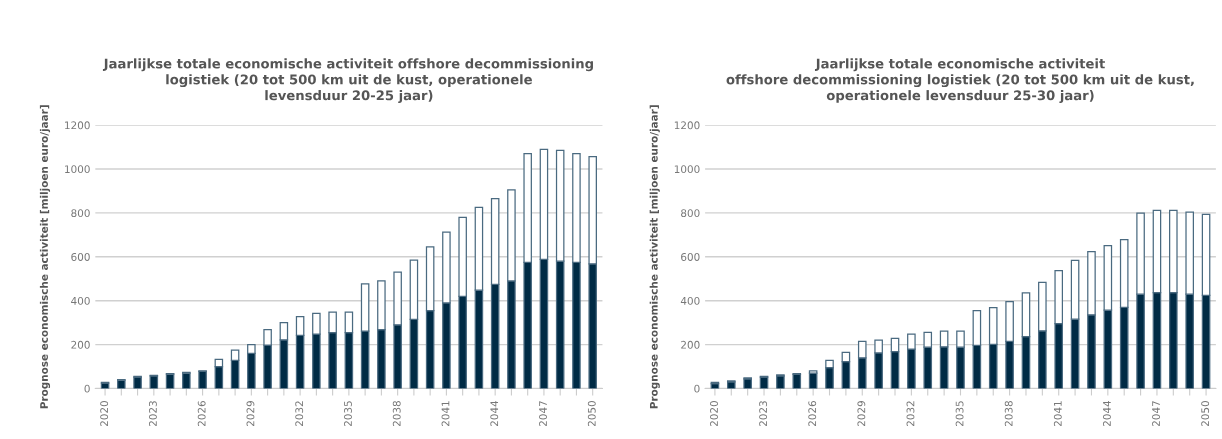 This screenshot has width=1222, height=439. I want to click on chart-title: Jaarlijkse totale economische activiteit offshore decommissioning logistiek (20 tot 500 km uit de kust, operationele levensduur 25-30 jaar), so click(960, 80).